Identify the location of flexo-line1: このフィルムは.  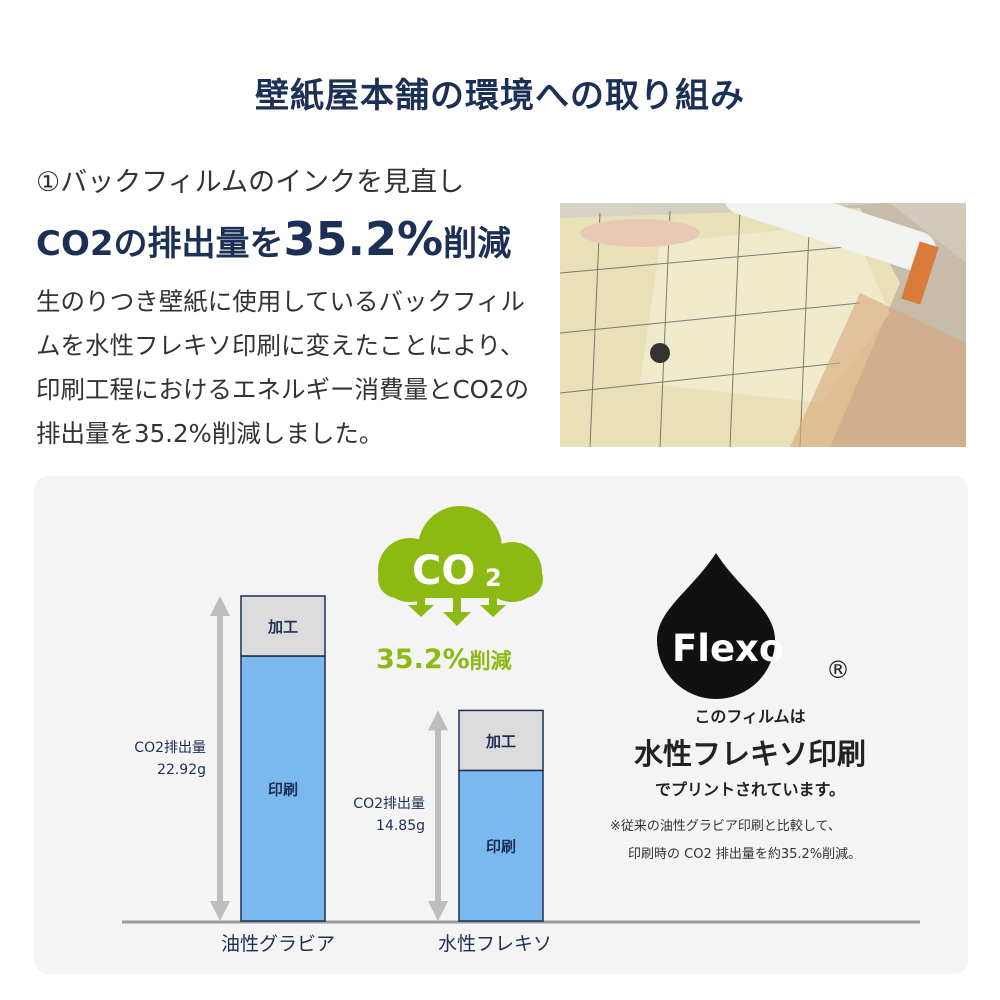
(750, 716).